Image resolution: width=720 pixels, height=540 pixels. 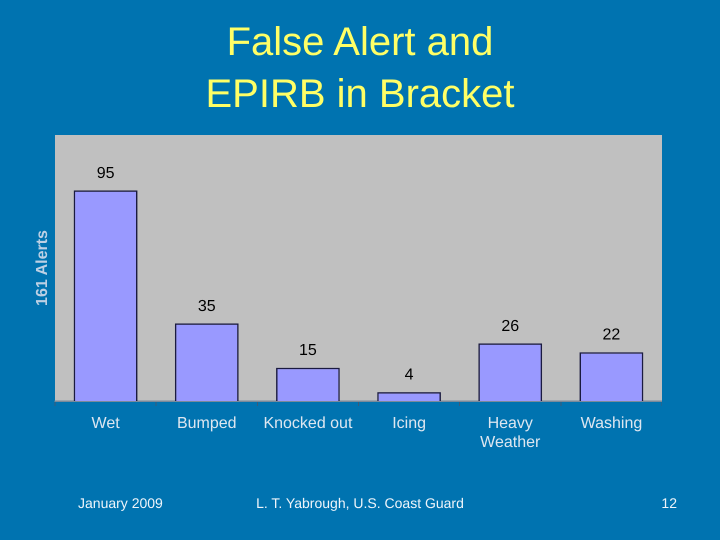 What do you see at coordinates (120, 503) in the screenshot?
I see `text: January 2009` at bounding box center [120, 503].